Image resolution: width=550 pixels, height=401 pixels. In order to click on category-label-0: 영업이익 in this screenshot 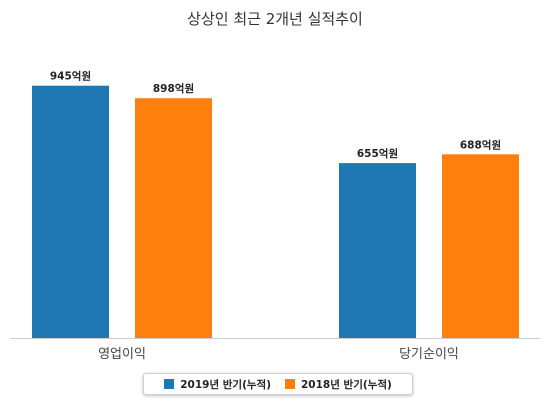, I will do `click(122, 354)`.